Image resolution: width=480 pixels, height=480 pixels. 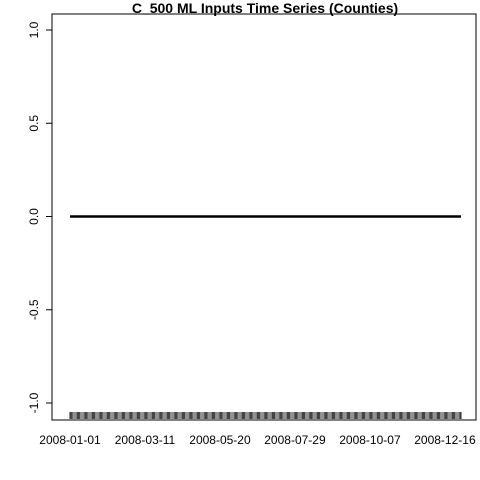 I want to click on x-tick-label: 2008-01-01, so click(x=70, y=440).